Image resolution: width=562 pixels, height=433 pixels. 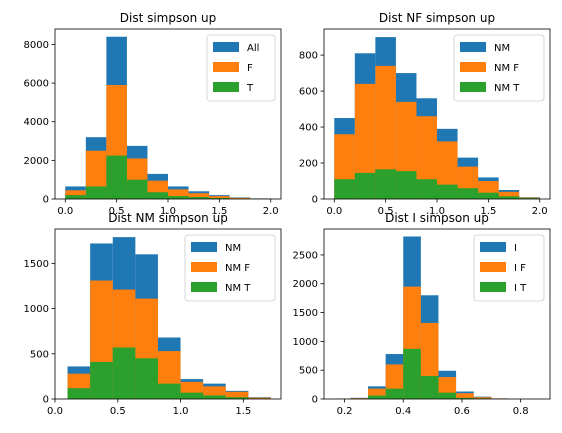 I want to click on y-axis: 0 500 1000 1500 2000 2500, so click(x=308, y=328).